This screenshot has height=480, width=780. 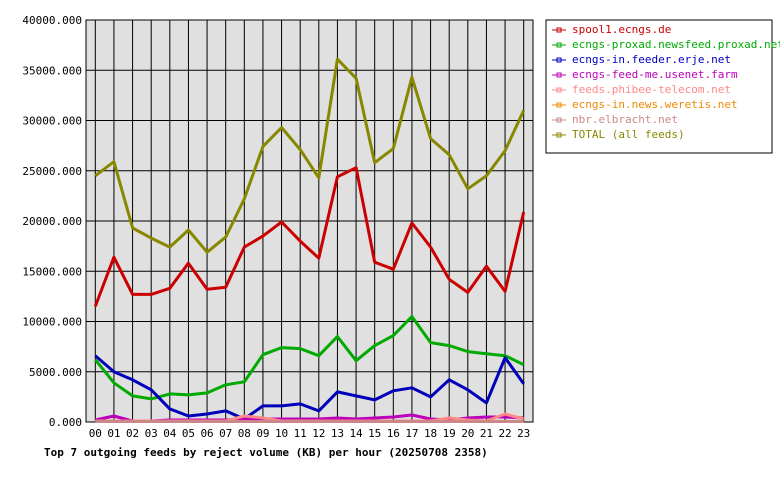 What do you see at coordinates (486, 433) in the screenshot?
I see `x-tick-label: 21` at bounding box center [486, 433].